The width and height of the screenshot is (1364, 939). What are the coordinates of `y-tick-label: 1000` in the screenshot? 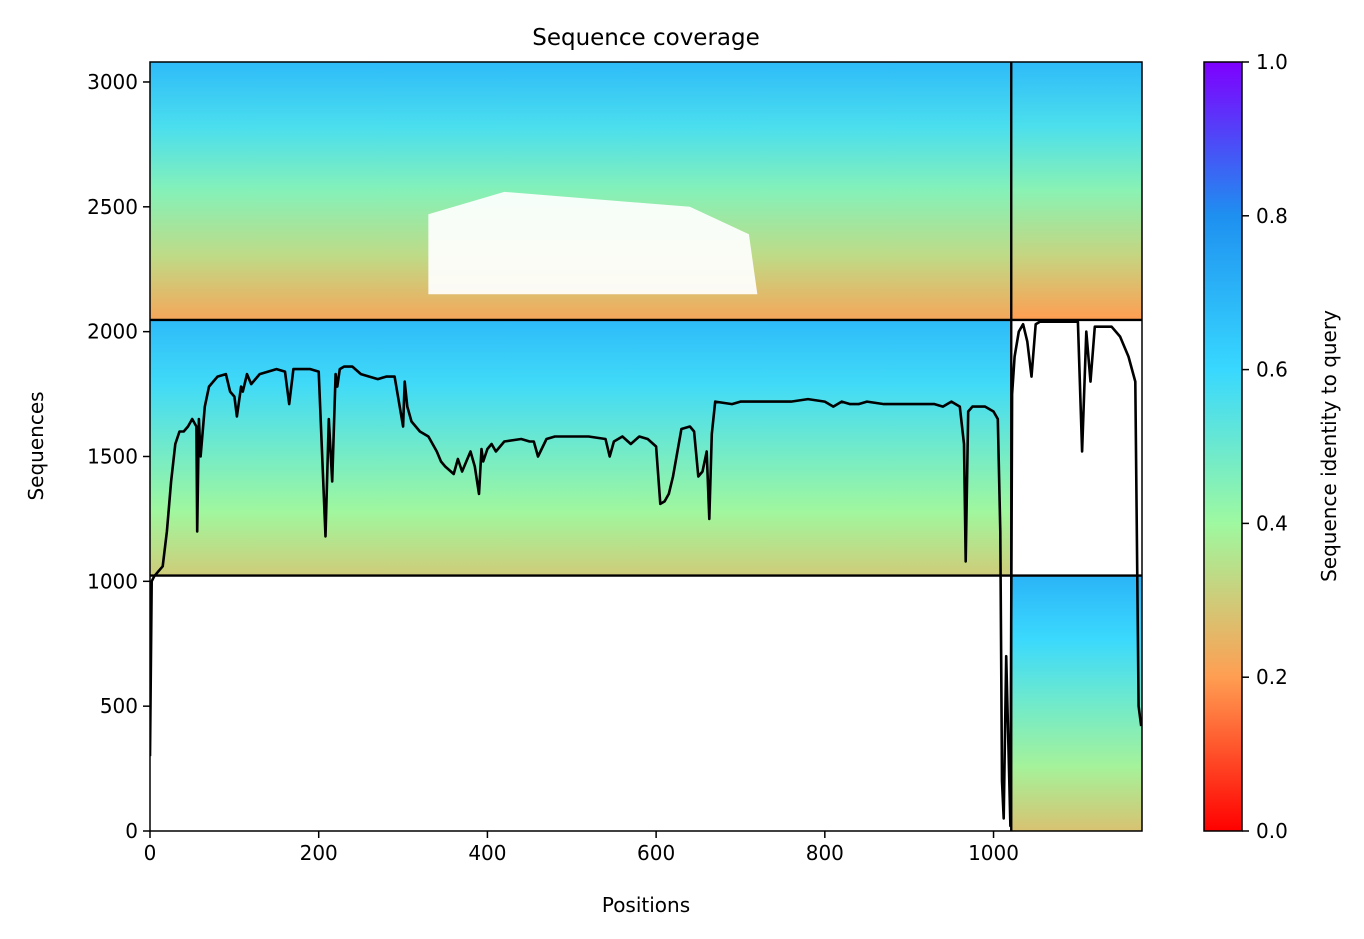 It's located at (112, 581).